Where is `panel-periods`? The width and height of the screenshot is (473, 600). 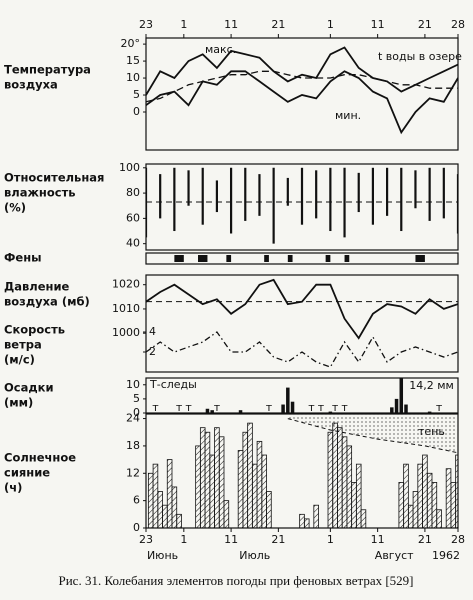 panel-periods is located at coordinates (299, 258).